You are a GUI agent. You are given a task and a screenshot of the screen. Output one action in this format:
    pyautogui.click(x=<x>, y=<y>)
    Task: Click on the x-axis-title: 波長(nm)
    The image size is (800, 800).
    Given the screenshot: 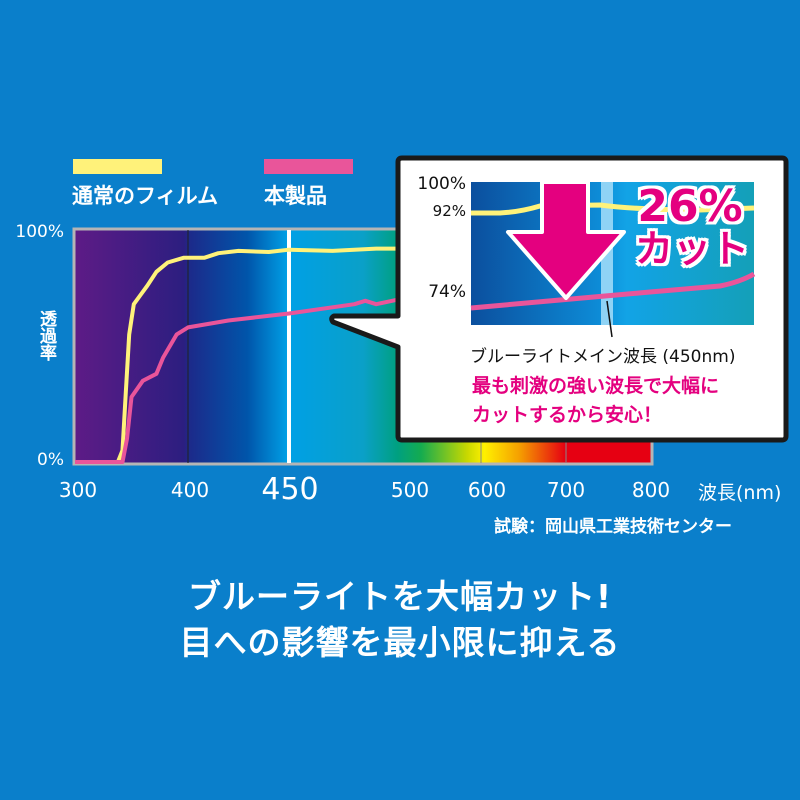 What is the action you would take?
    pyautogui.click(x=740, y=493)
    